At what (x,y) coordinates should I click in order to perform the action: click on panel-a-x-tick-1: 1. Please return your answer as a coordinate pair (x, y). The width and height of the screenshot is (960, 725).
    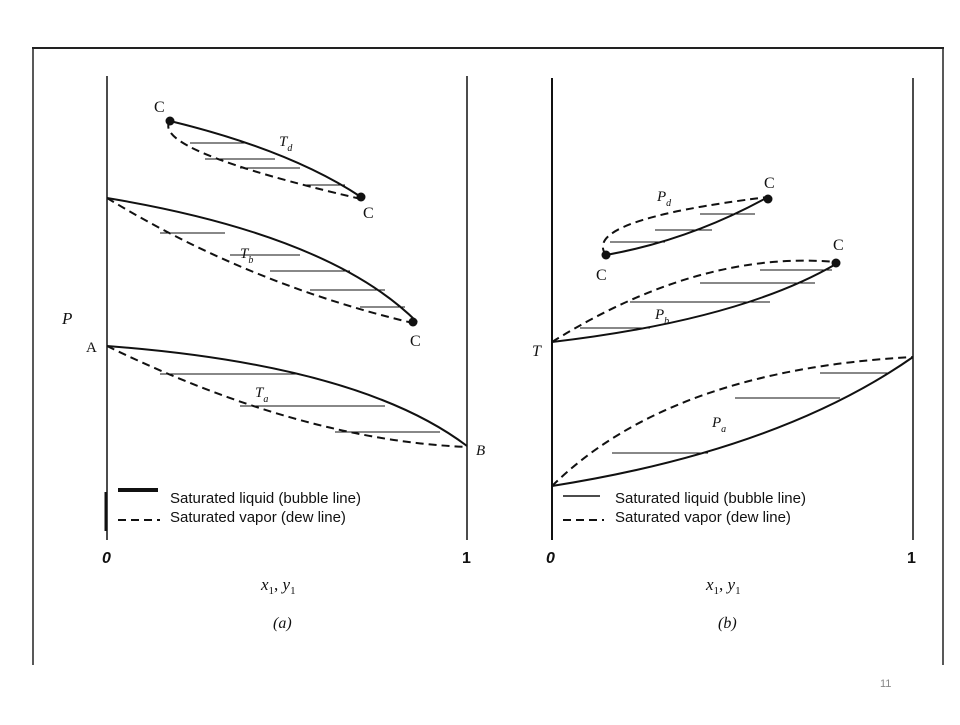
    Looking at the image, I should click on (466, 558).